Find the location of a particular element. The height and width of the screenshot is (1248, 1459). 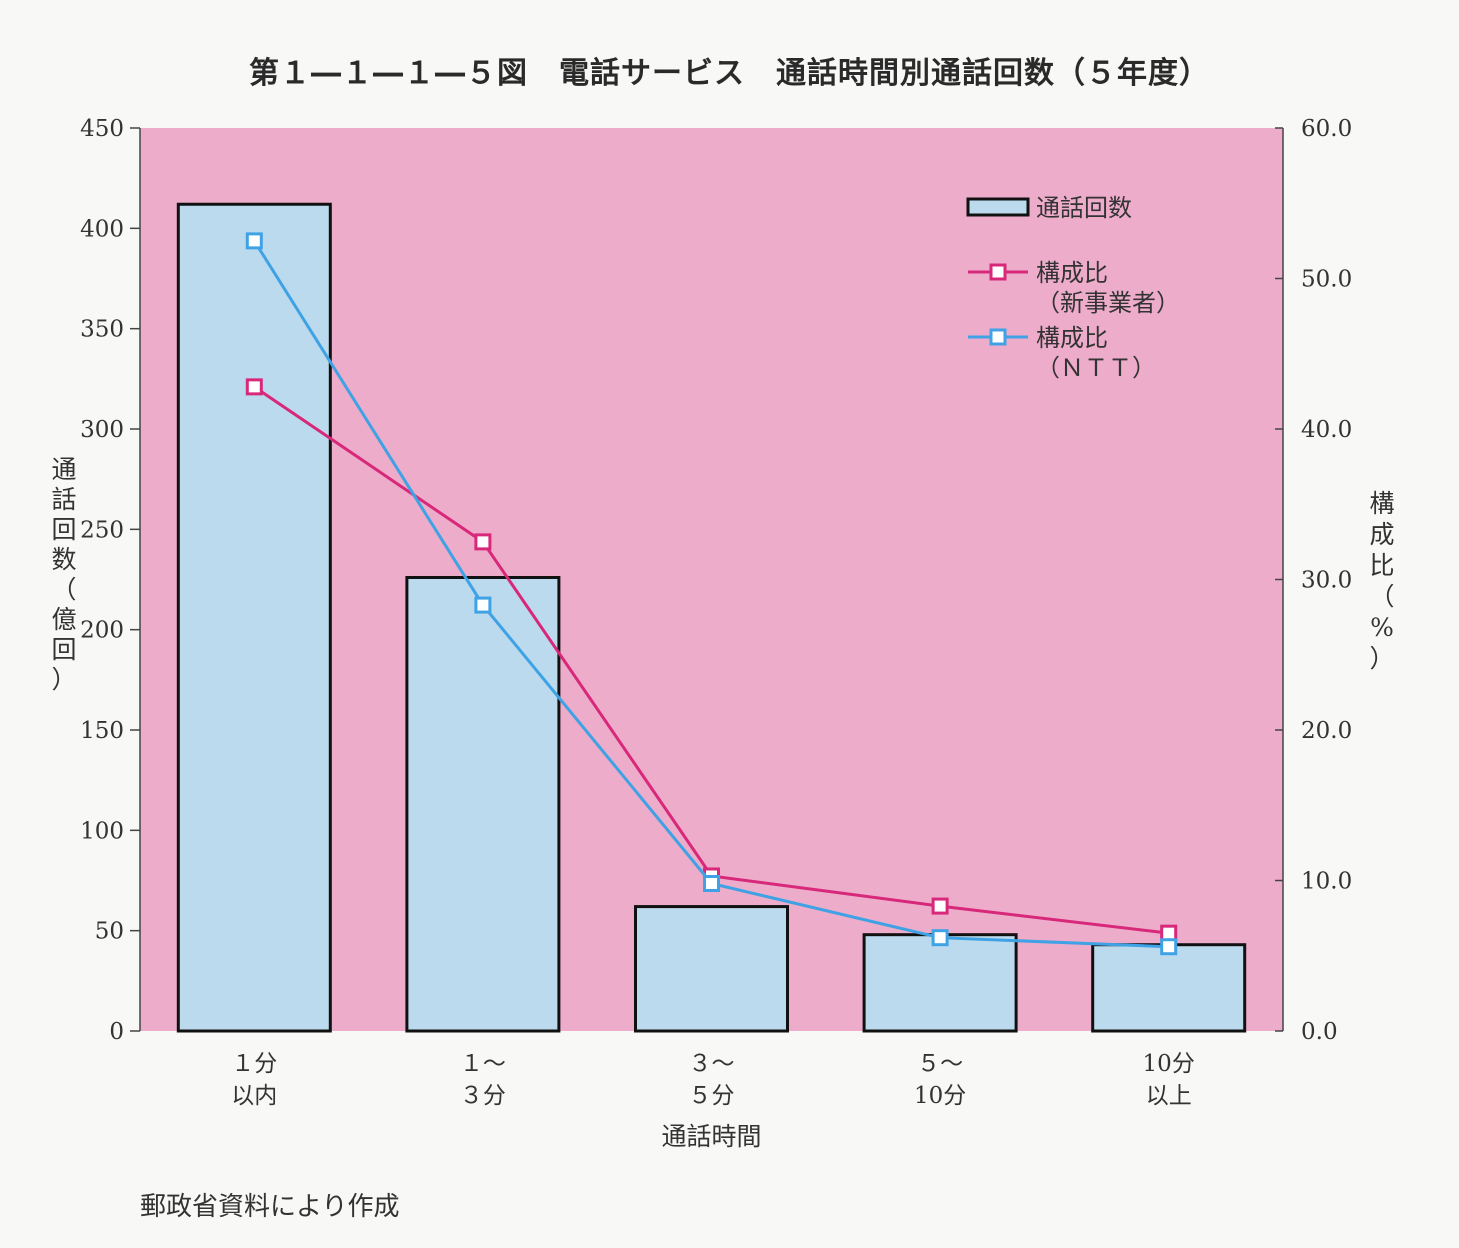

left-axis-title-char: 話 is located at coordinates (63, 499).